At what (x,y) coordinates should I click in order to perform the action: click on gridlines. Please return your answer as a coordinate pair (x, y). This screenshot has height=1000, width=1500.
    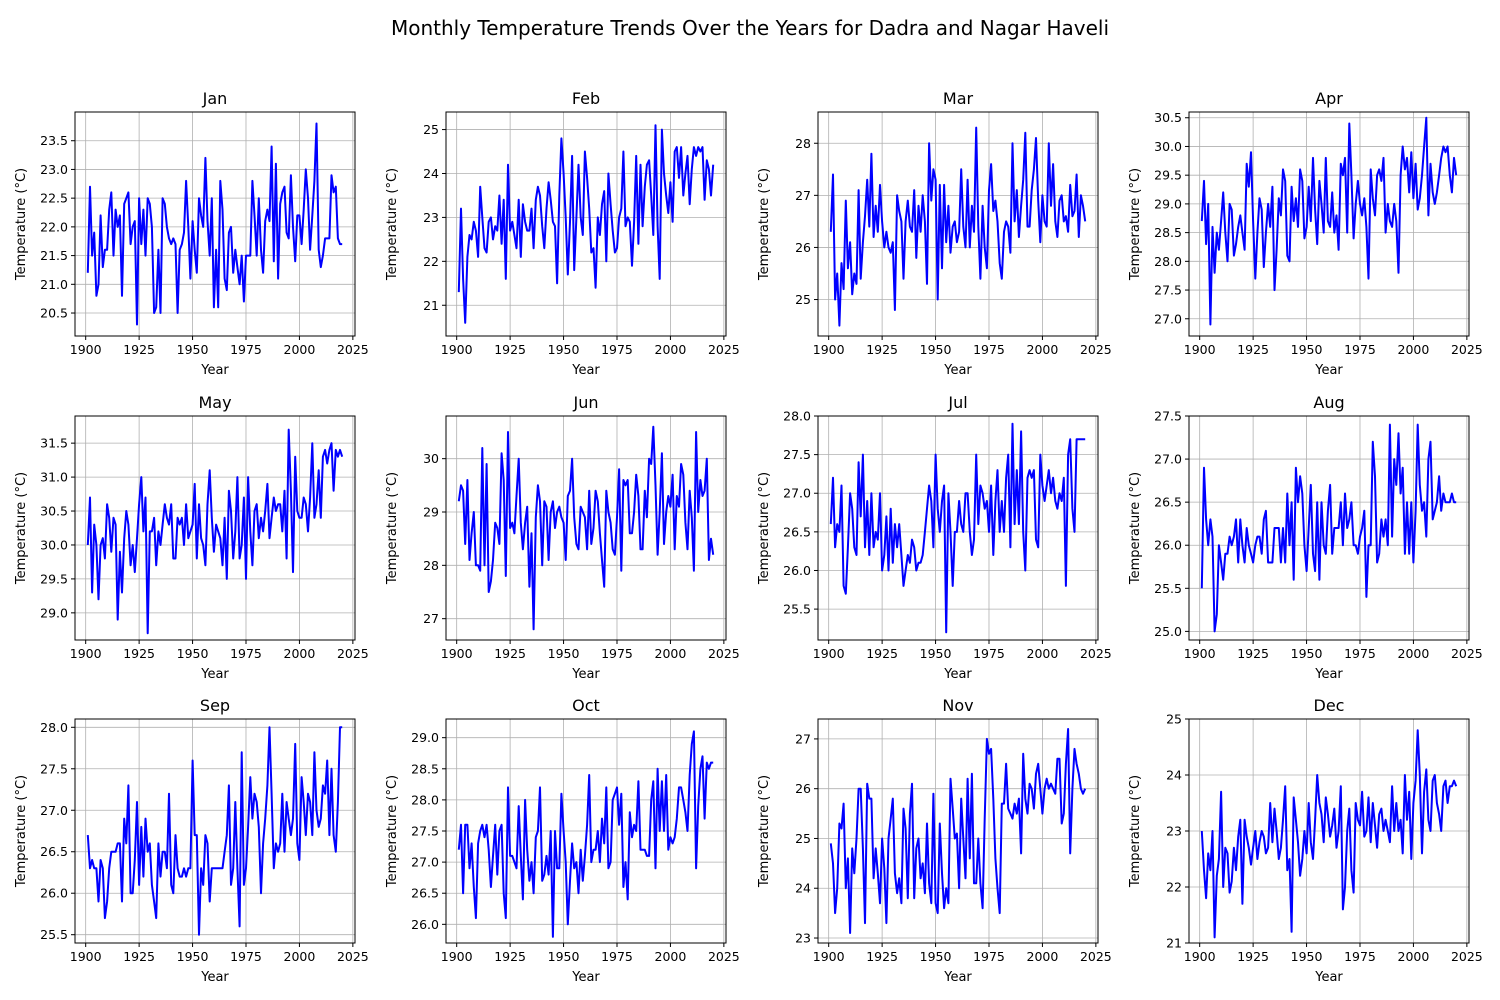
    Looking at the image, I should click on (958, 831).